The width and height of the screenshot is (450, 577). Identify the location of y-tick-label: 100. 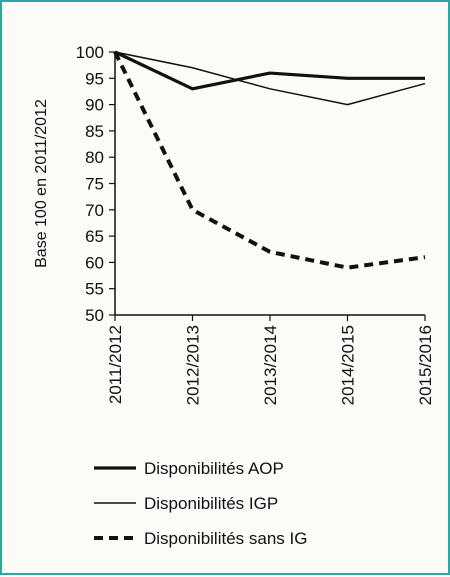
(90, 52).